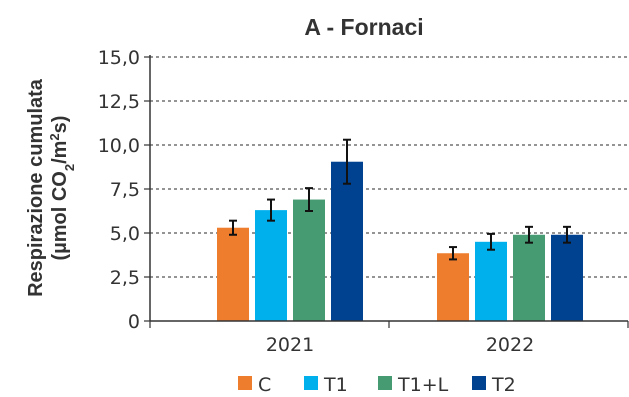 The width and height of the screenshot is (629, 397). I want to click on bar-t2-2021, so click(347, 241).